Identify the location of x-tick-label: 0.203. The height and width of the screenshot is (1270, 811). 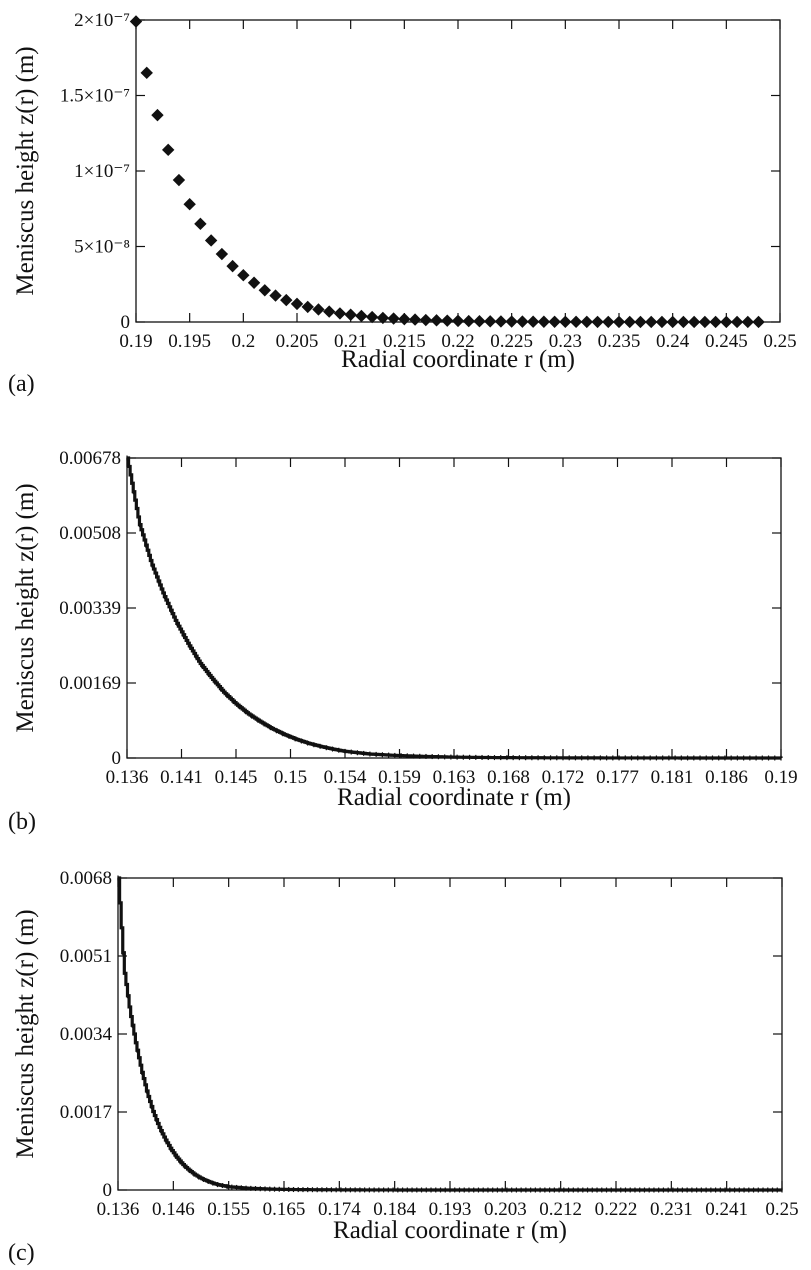
(505, 1209).